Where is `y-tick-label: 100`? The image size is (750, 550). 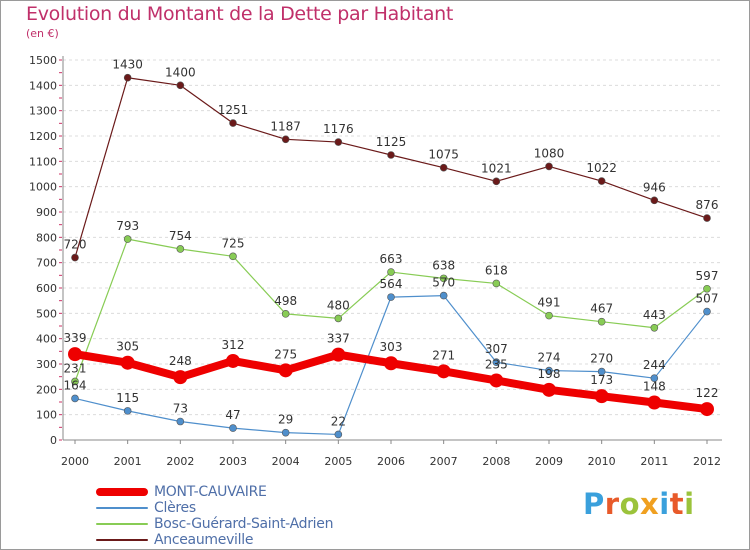
y-tick-label: 100 is located at coordinates (46, 415).